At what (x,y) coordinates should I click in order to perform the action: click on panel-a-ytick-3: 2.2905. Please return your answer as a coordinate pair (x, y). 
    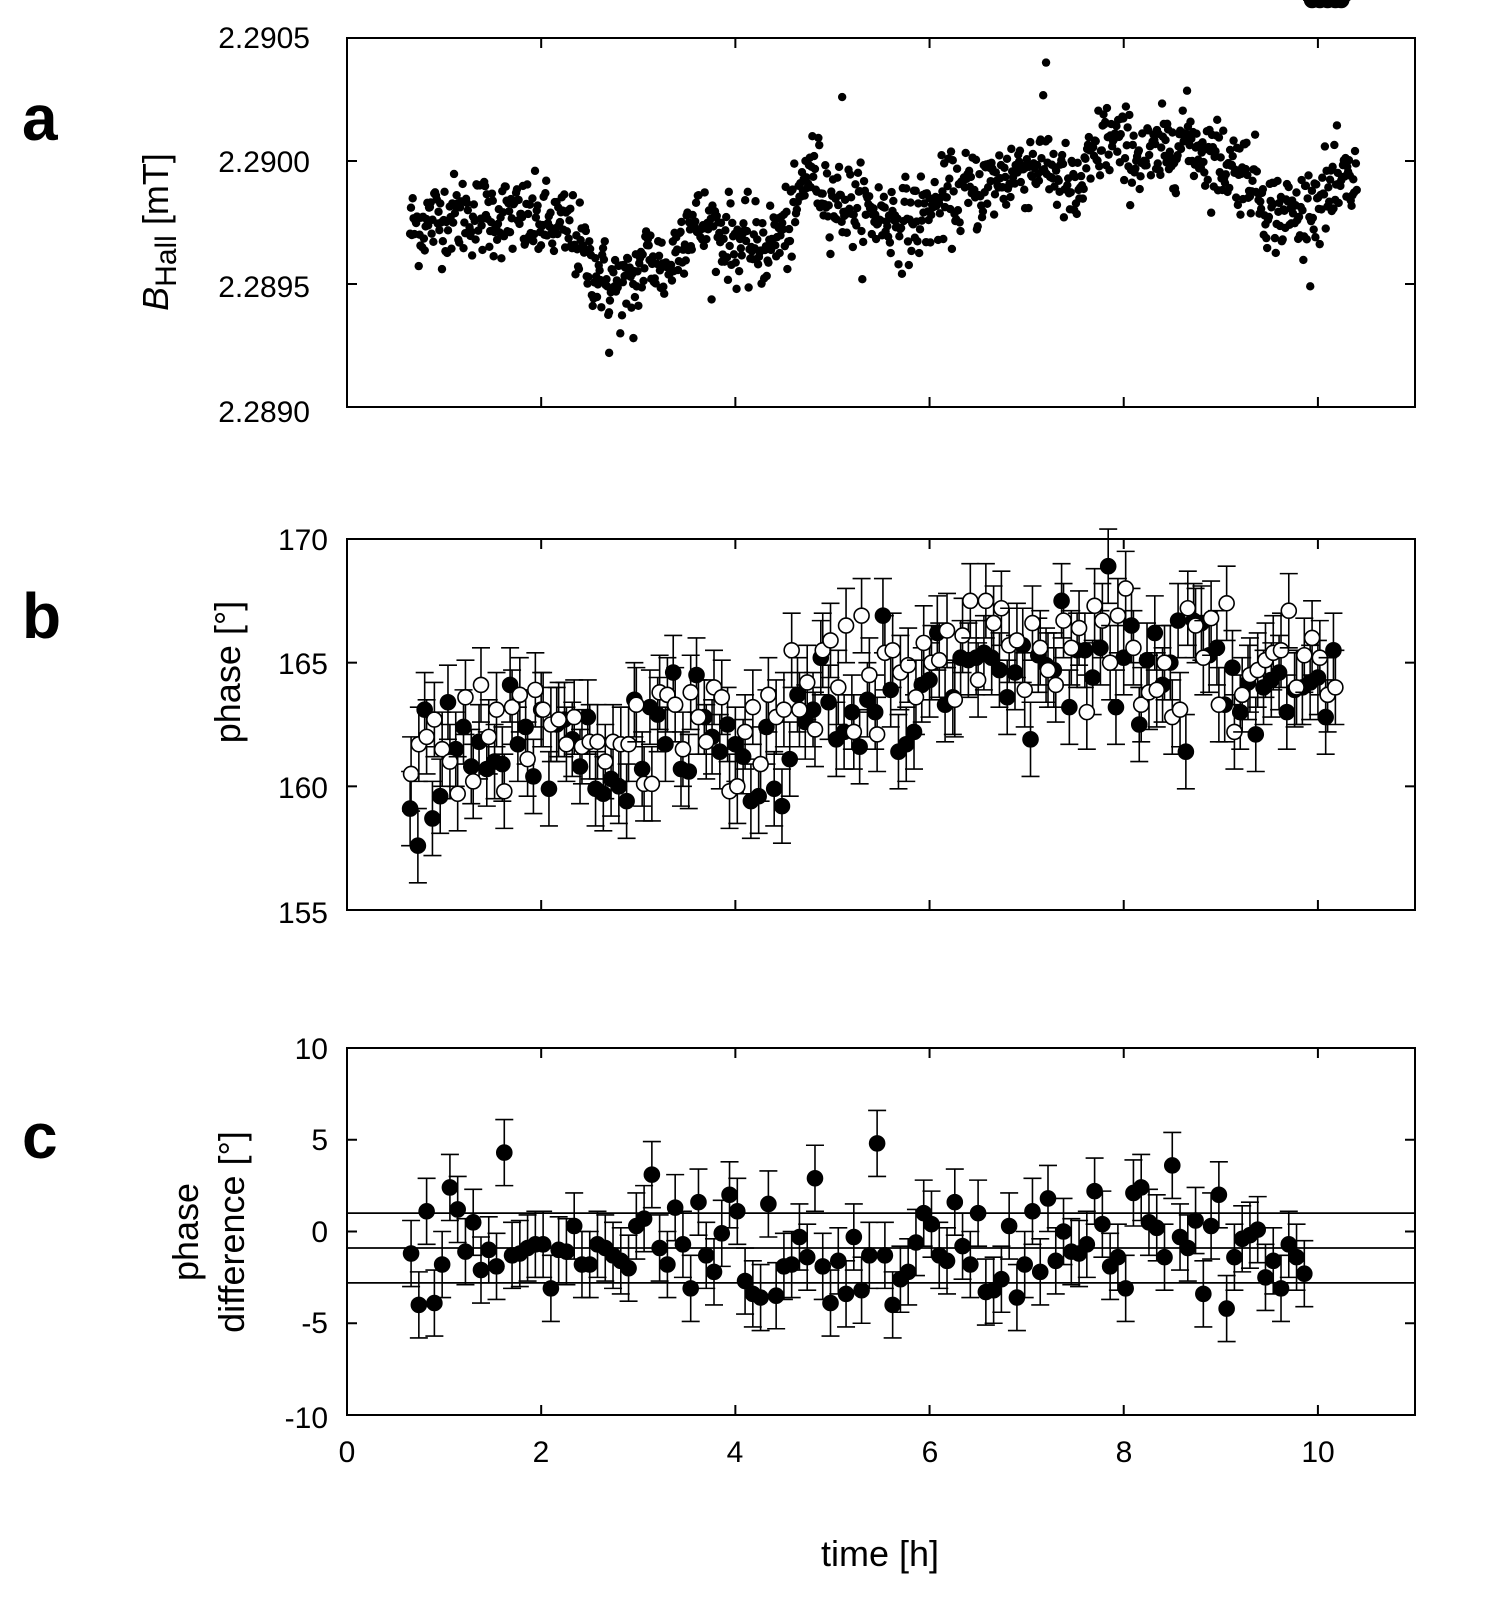
    Looking at the image, I should click on (264, 38).